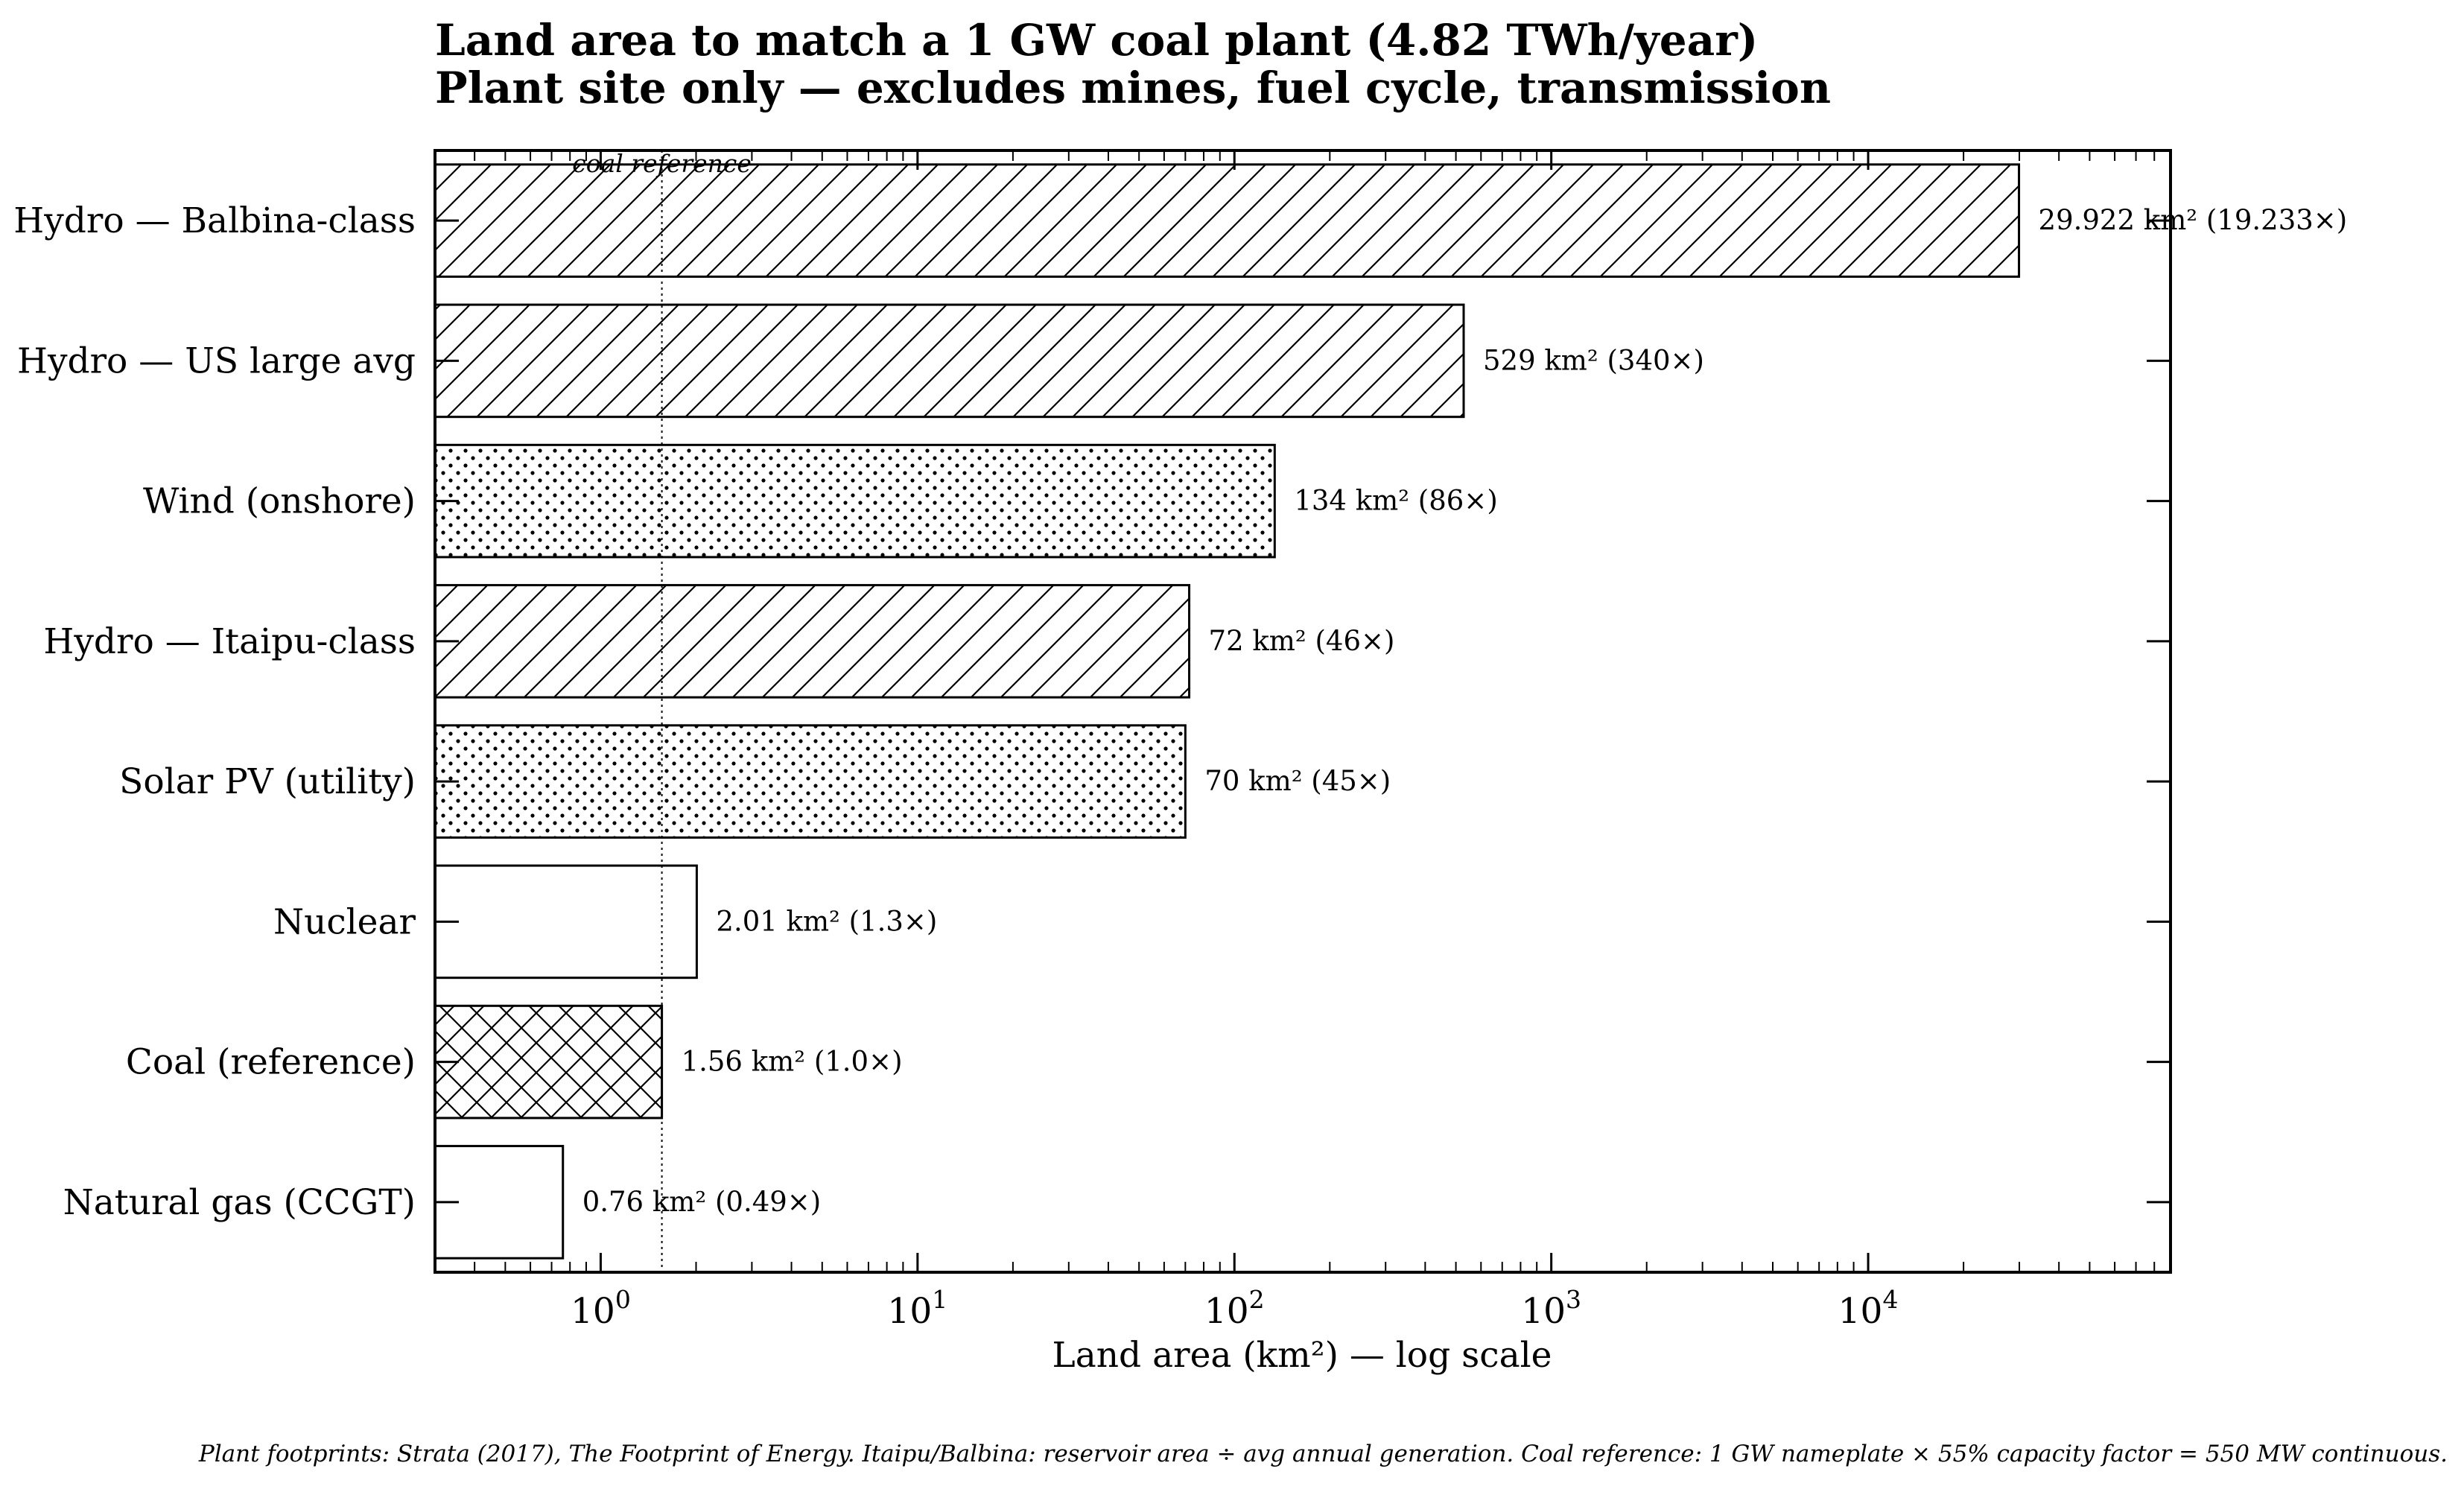 This screenshot has width=2464, height=1489. Describe the element at coordinates (214, 220) in the screenshot. I see `category-label-hydro-balbina-class: Hydro — Balbina-class` at that location.